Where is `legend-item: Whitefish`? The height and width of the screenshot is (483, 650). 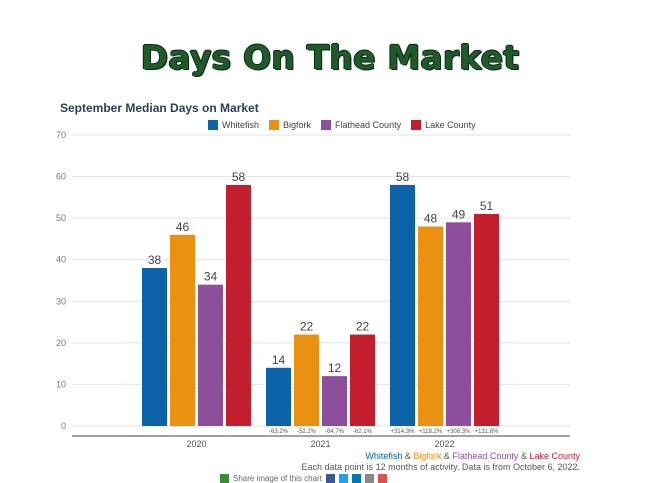 legend-item: Whitefish is located at coordinates (233, 125).